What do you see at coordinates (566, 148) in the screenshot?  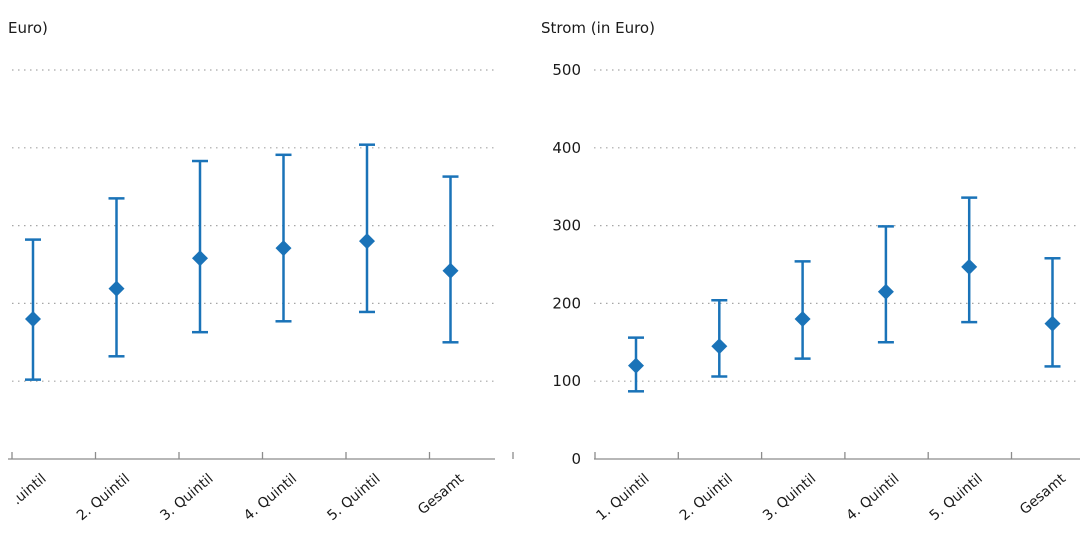 I see `right-ytick-label: 400` at bounding box center [566, 148].